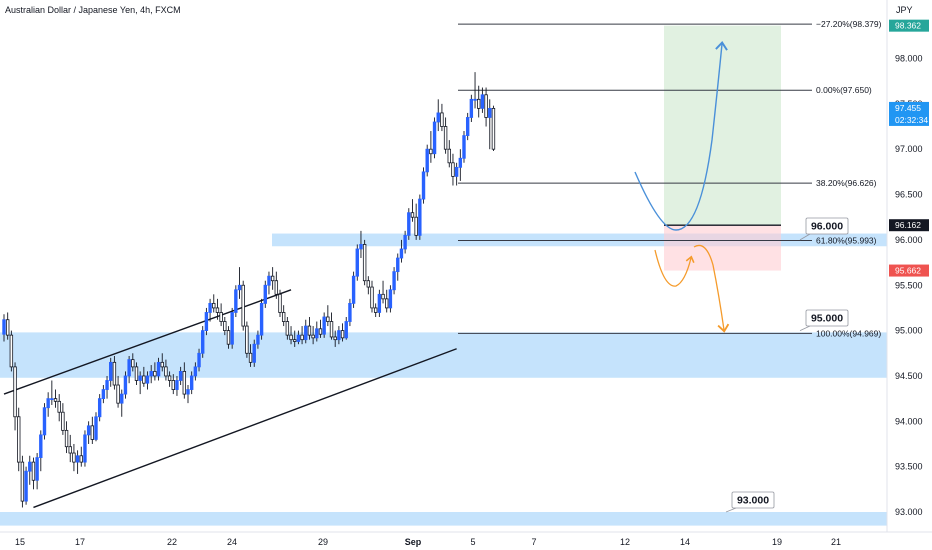 Image resolution: width=932 pixels, height=550 pixels. I want to click on callout-label: 96.000, so click(827, 227).